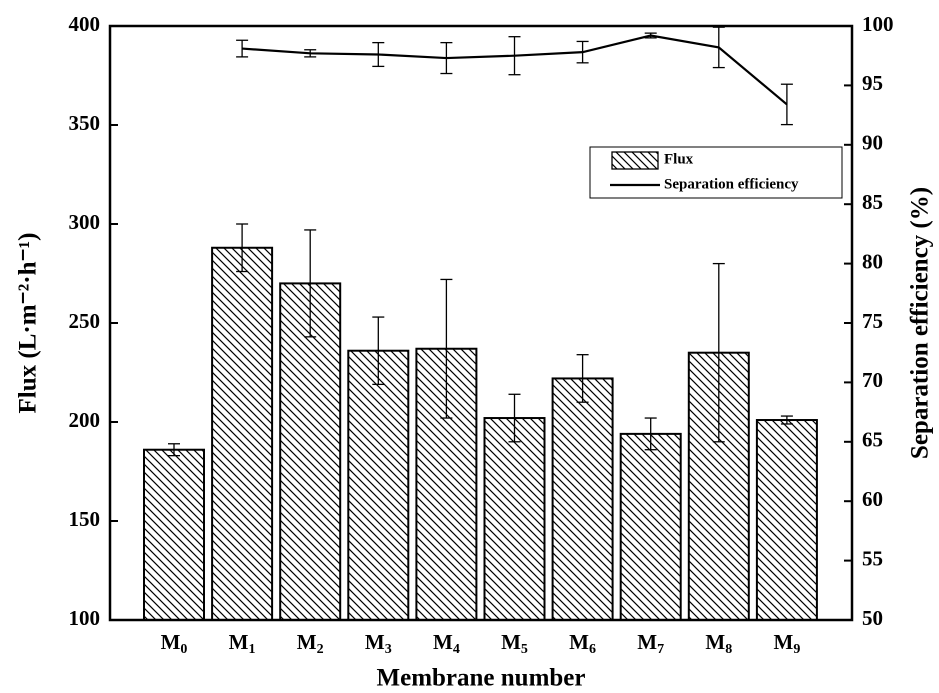 This screenshot has height=693, width=939. What do you see at coordinates (872, 380) in the screenshot?
I see `y2-tick-label: 70` at bounding box center [872, 380].